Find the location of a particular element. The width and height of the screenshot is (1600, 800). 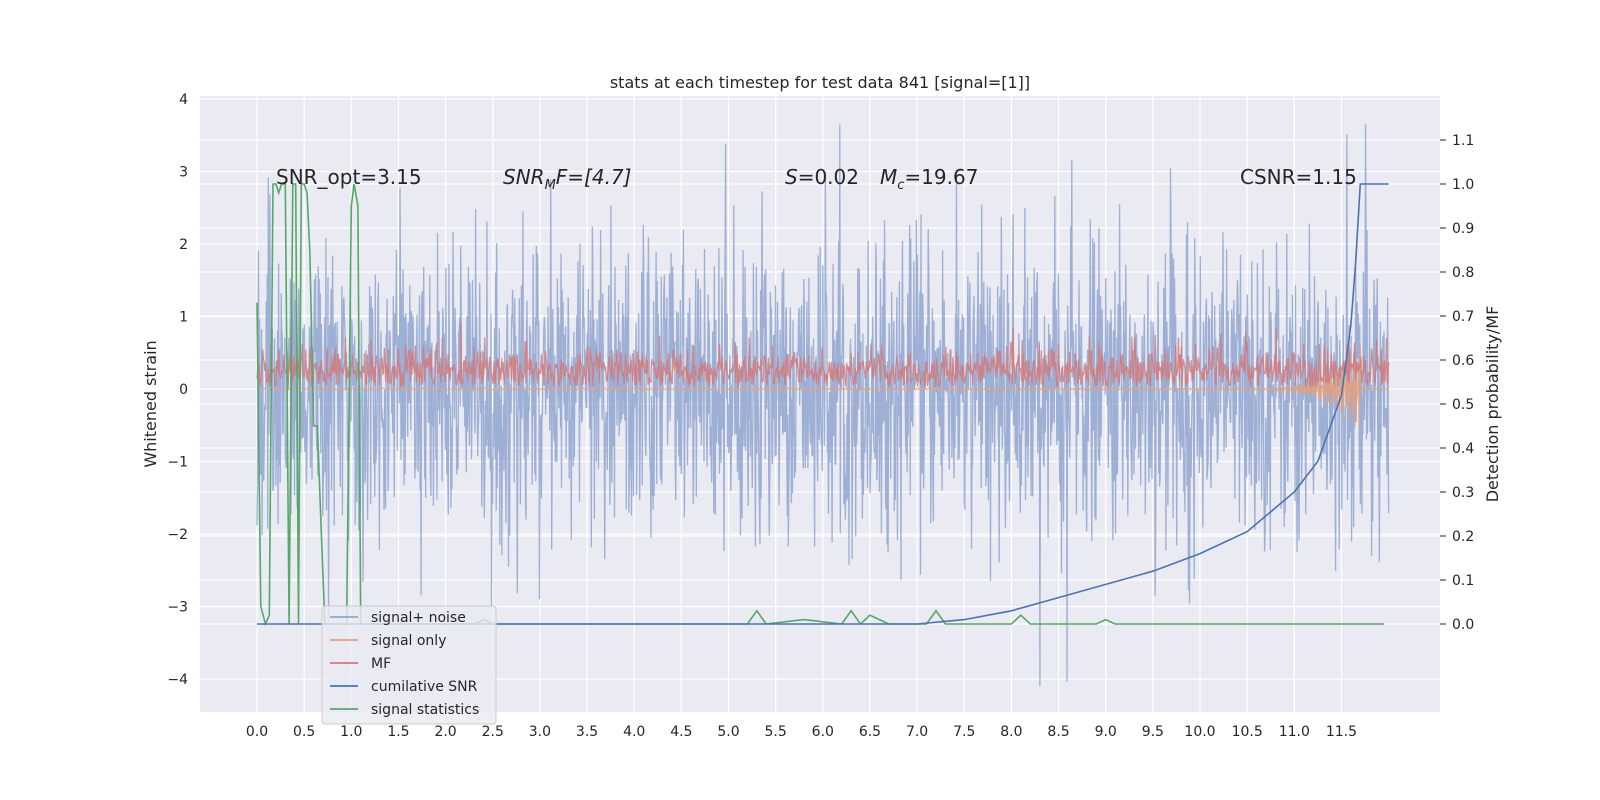

y-tick-label-left: −4 is located at coordinates (177, 680).